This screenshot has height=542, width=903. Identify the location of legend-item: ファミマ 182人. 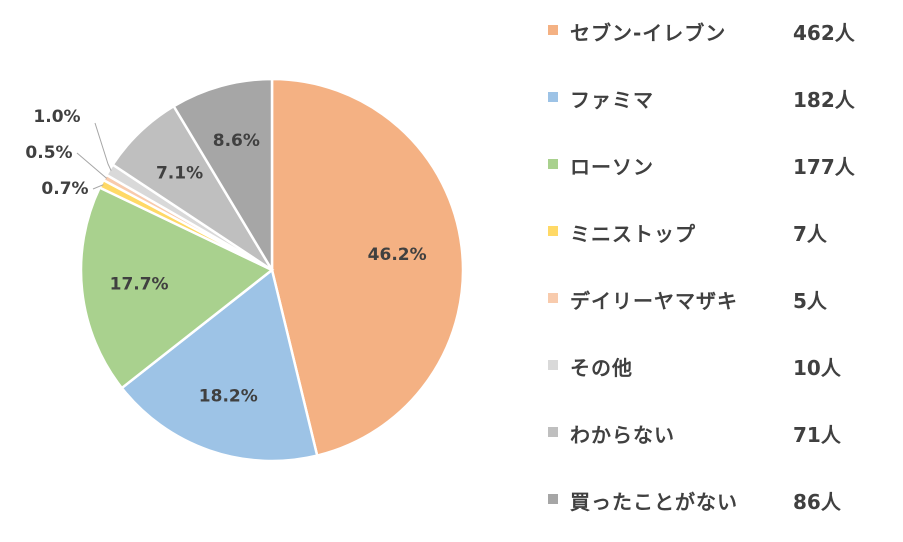
(718, 97).